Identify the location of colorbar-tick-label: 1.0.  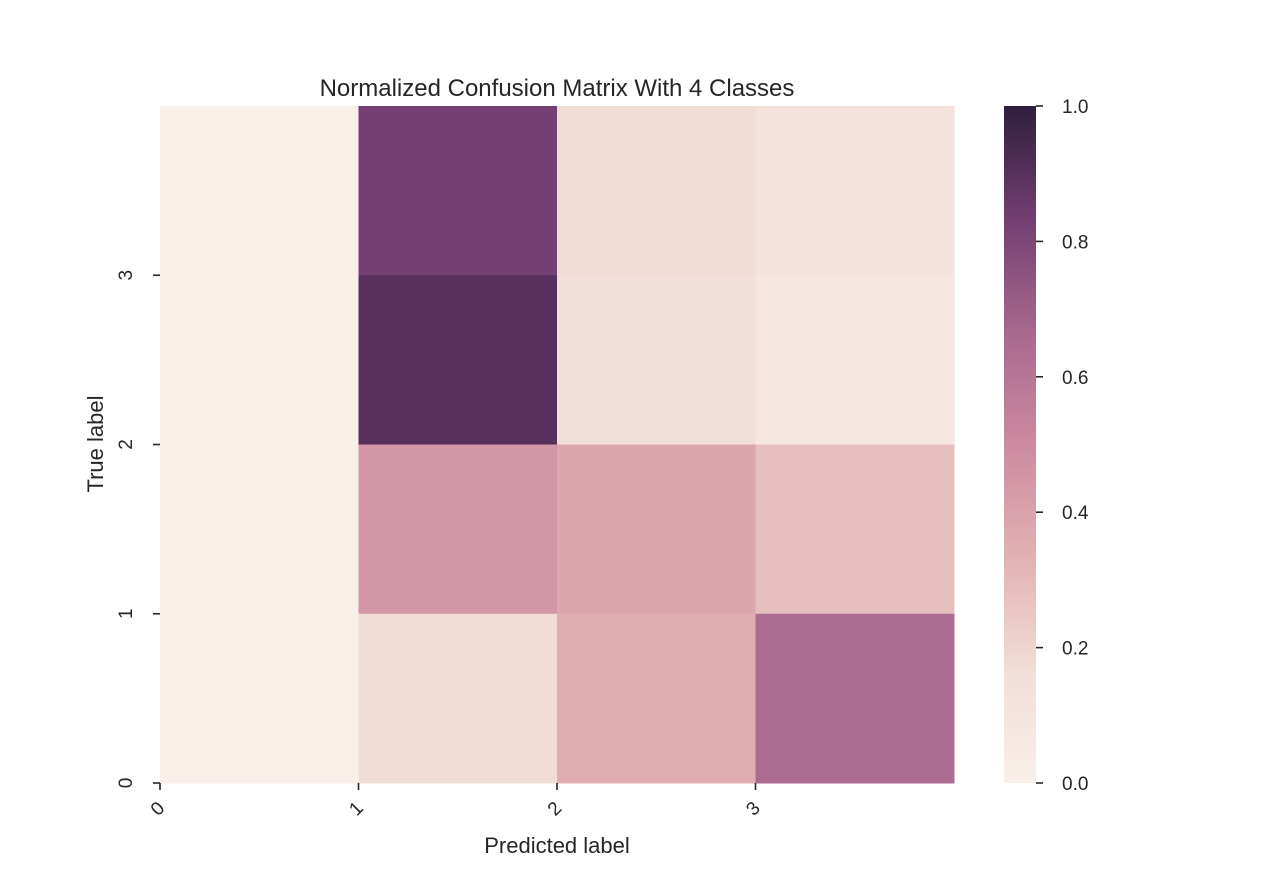
(1075, 107).